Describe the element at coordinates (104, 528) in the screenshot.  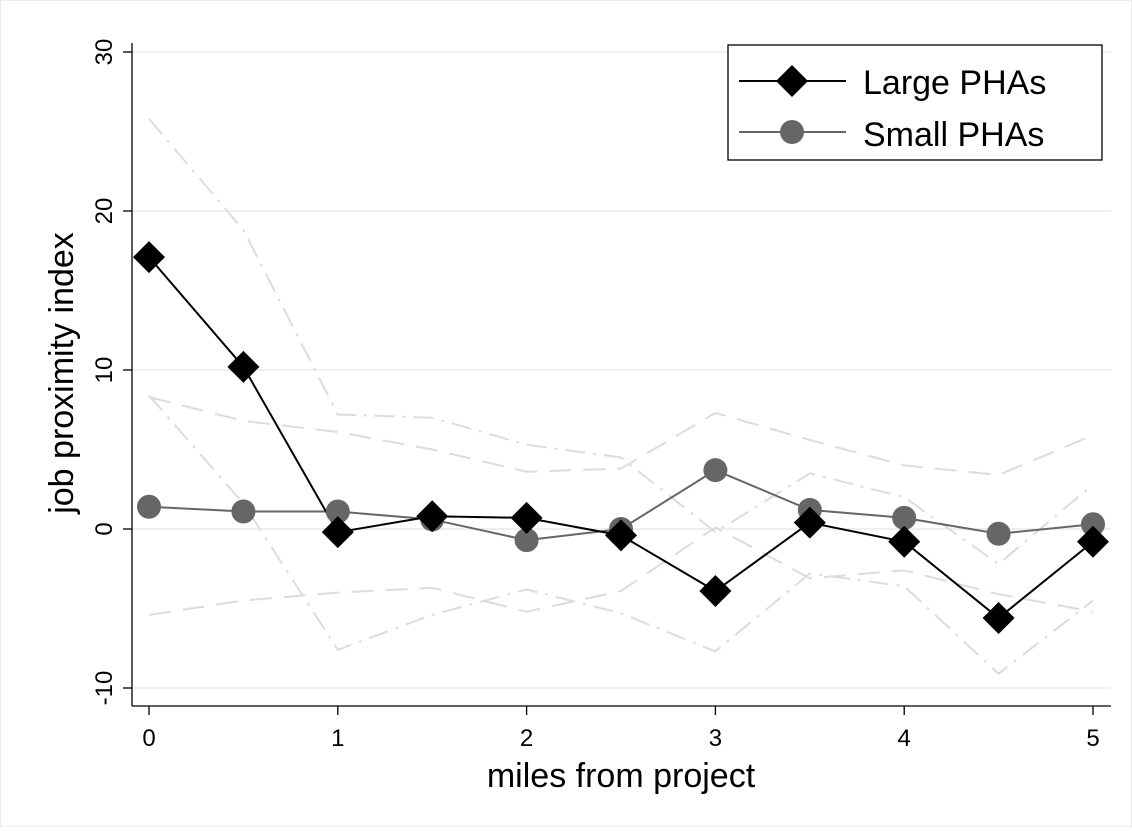
I see `y-tick-label: 0` at that location.